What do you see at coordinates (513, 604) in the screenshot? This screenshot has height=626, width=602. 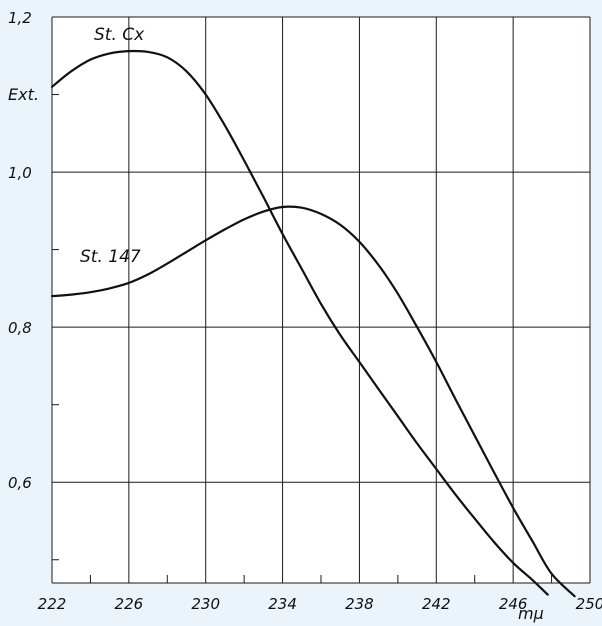 I see `x-tick-label: 246` at bounding box center [513, 604].